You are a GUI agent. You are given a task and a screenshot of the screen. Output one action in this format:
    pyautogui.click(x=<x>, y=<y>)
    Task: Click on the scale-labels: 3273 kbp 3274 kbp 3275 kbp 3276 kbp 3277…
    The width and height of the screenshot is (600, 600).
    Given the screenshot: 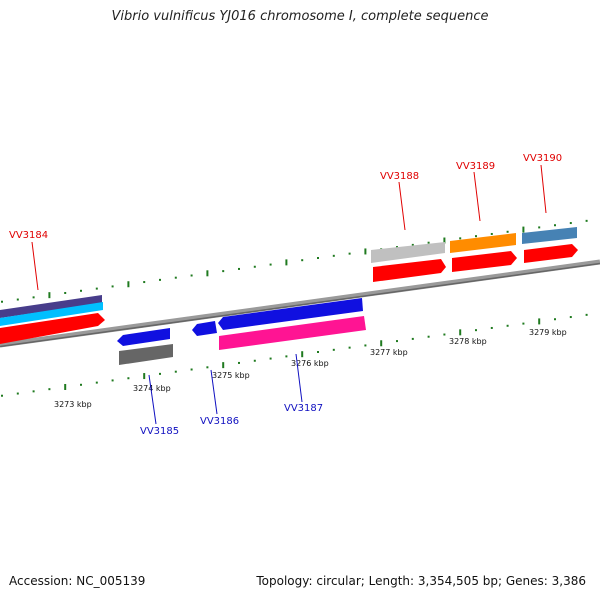 What is the action you would take?
    pyautogui.click(x=310, y=368)
    